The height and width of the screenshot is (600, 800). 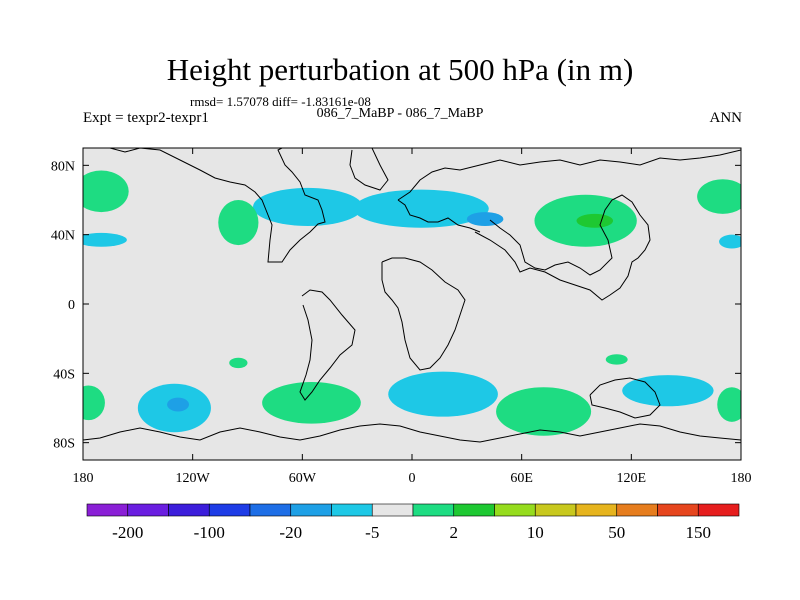 I want to click on coastline-australia, so click(x=625, y=398).